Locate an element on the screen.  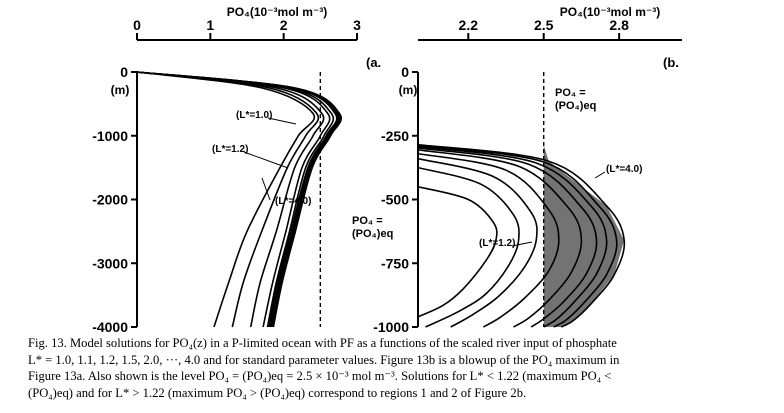
x-tick-label: 3 is located at coordinates (357, 25).